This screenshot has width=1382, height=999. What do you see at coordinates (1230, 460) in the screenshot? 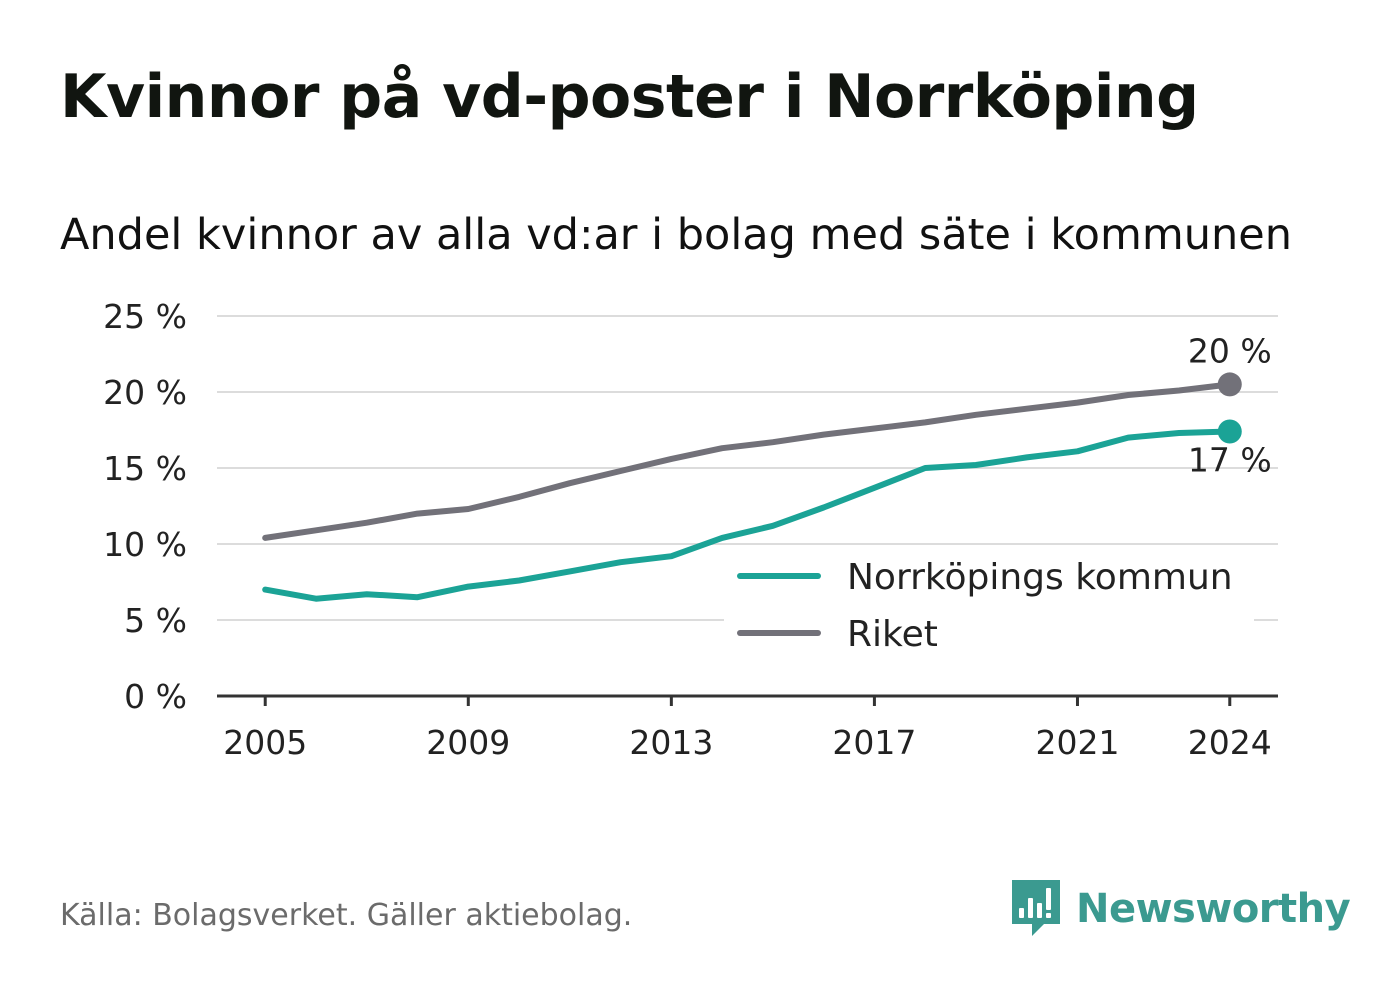
I see `end-value-label: 17 %` at bounding box center [1230, 460].